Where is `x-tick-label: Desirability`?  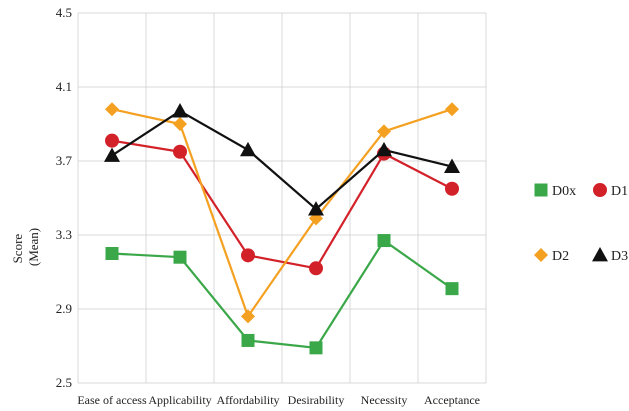
x-tick-label: Desirability is located at coordinates (316, 400).